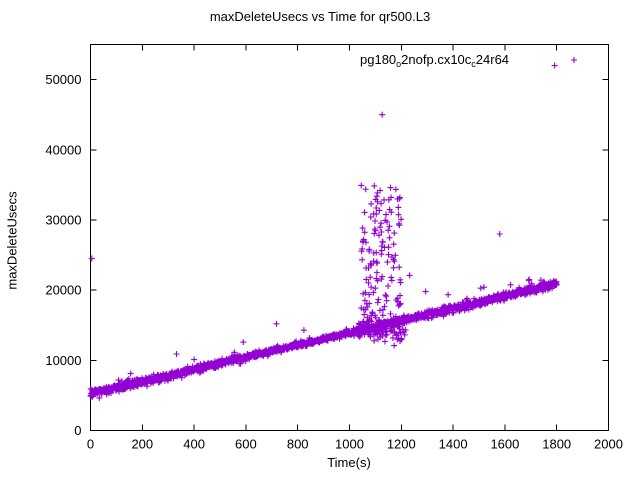  I want to click on legend-text-part: 24r64, so click(492, 59).